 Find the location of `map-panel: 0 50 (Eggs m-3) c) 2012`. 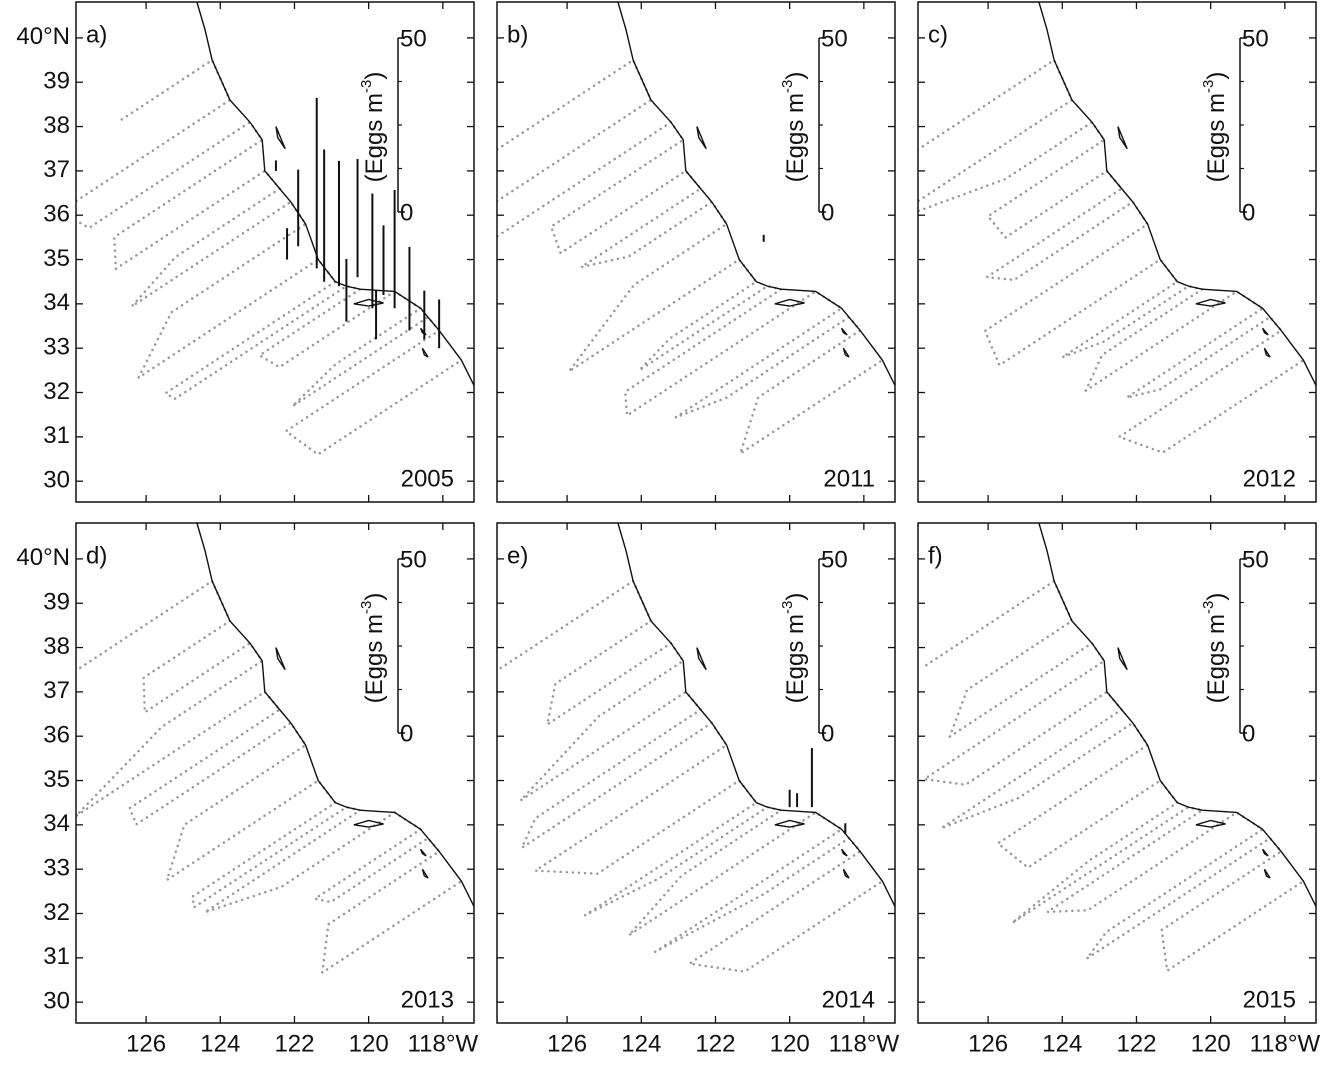

map-panel: 0 50 (Eggs m-3) c) 2012 is located at coordinates (1117, 252).